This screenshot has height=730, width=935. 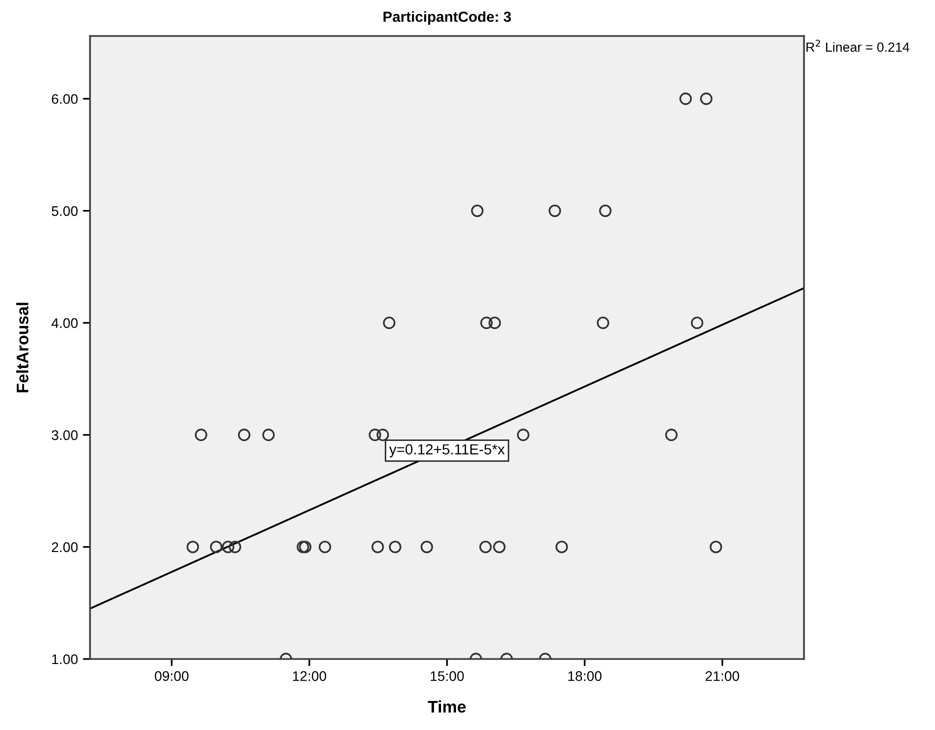 What do you see at coordinates (65, 659) in the screenshot?
I see `y-tick-label: 1.00` at bounding box center [65, 659].